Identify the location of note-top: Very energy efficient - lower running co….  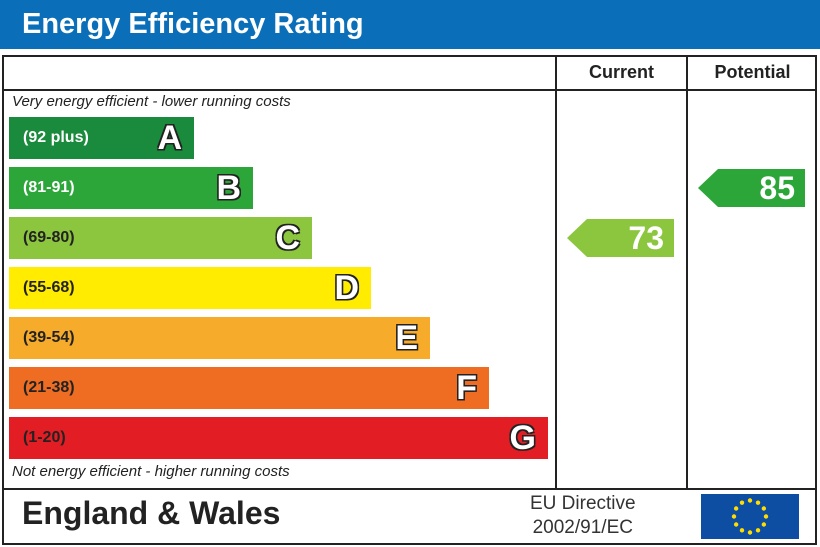
(151, 101).